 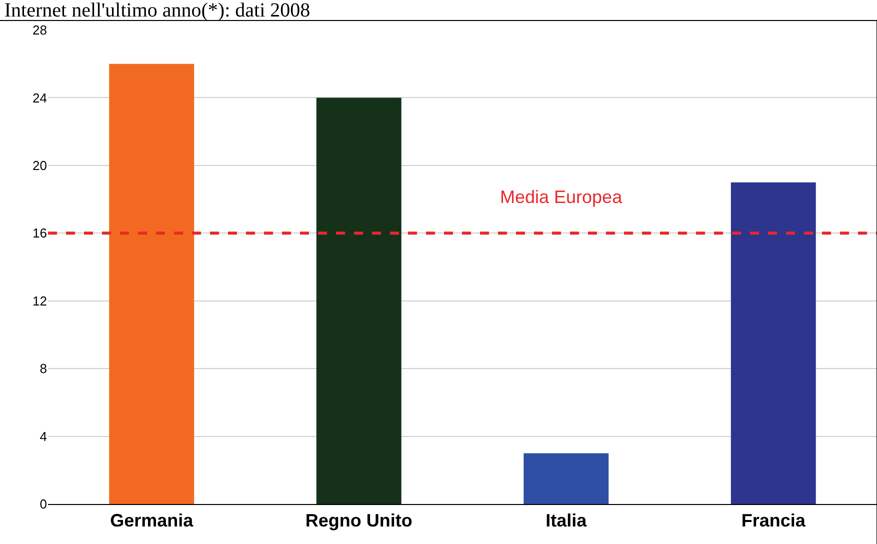 I want to click on y-tick-label: 4, so click(x=43, y=436).